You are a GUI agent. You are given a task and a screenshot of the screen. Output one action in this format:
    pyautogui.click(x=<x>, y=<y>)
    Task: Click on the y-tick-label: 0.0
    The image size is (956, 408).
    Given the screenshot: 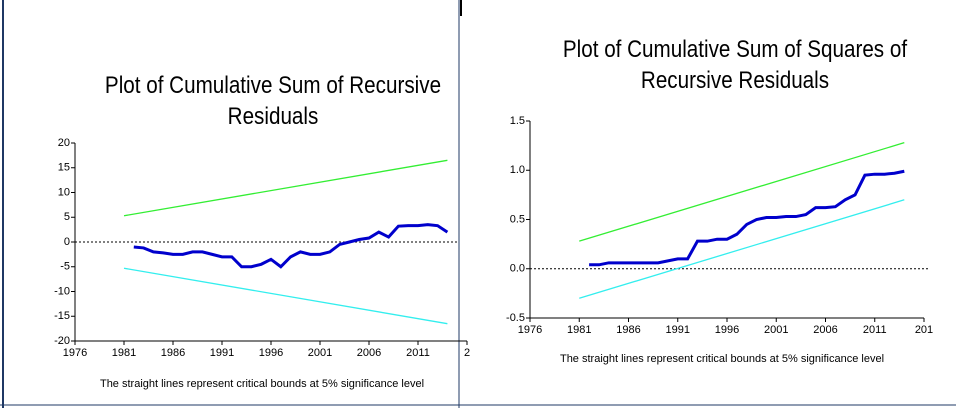 What is the action you would take?
    pyautogui.click(x=517, y=269)
    